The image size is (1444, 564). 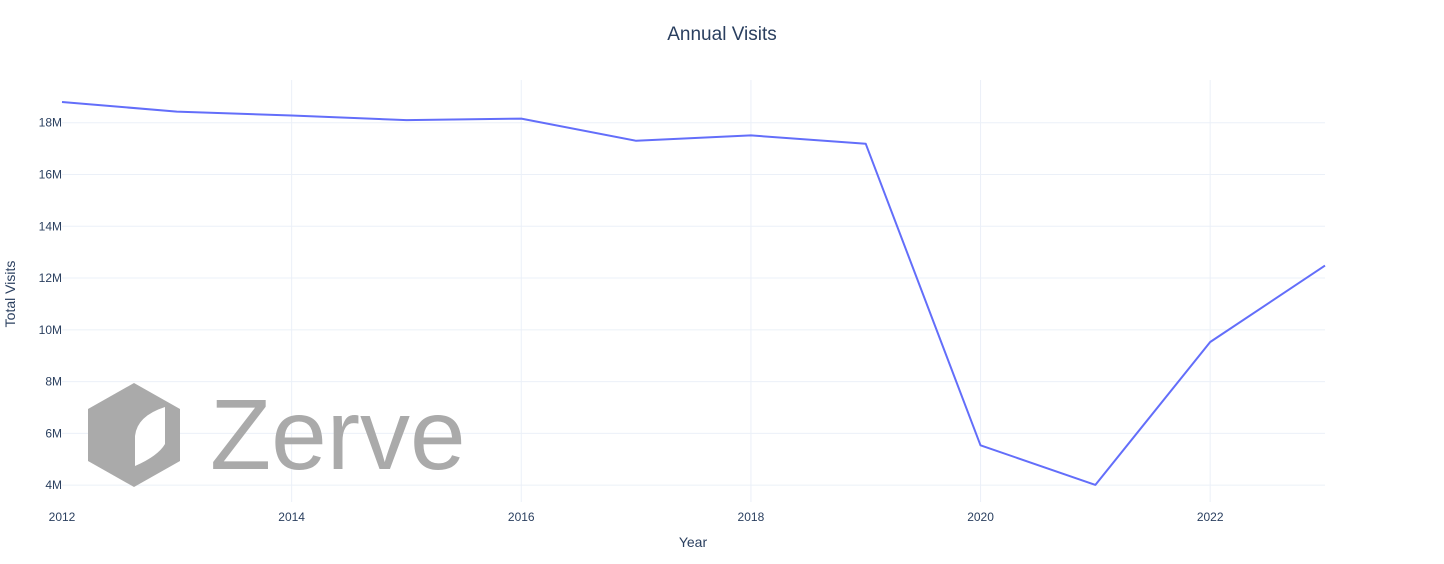 What do you see at coordinates (693, 542) in the screenshot?
I see `x-axis-title: Year` at bounding box center [693, 542].